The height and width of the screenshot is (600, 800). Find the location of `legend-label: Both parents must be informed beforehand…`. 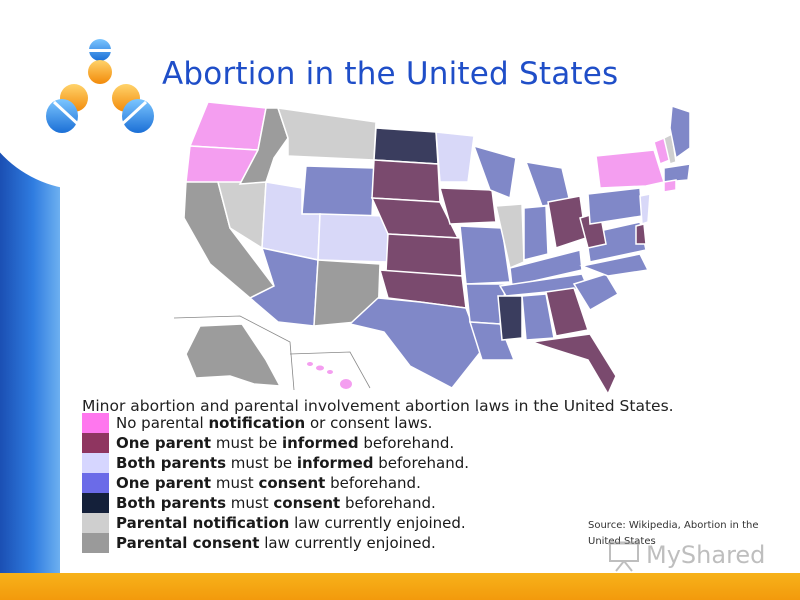

legend-label: Both parents must be informed beforehand… is located at coordinates (293, 463).